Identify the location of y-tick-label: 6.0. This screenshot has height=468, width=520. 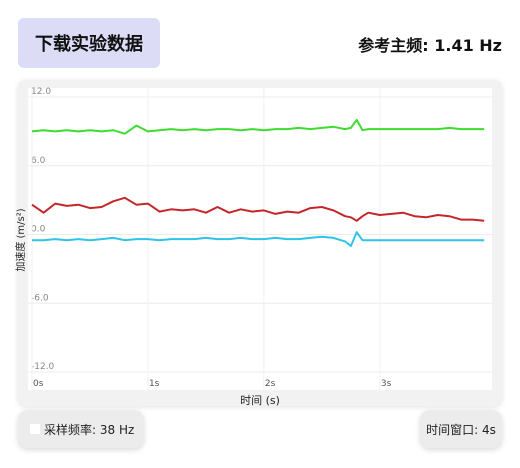
(38, 161).